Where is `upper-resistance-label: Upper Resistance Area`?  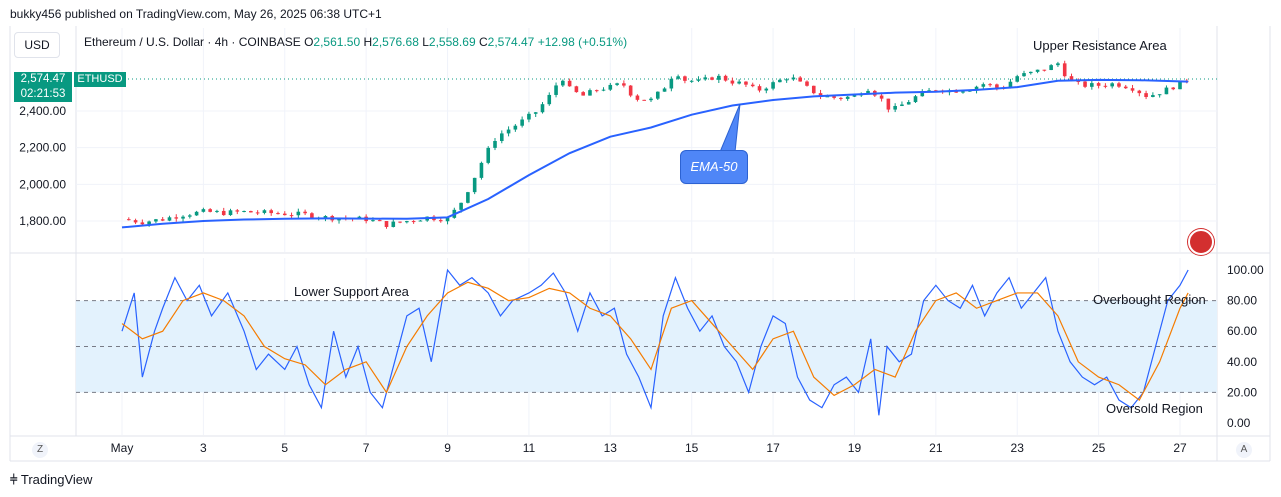 upper-resistance-label: Upper Resistance Area is located at coordinates (1100, 45).